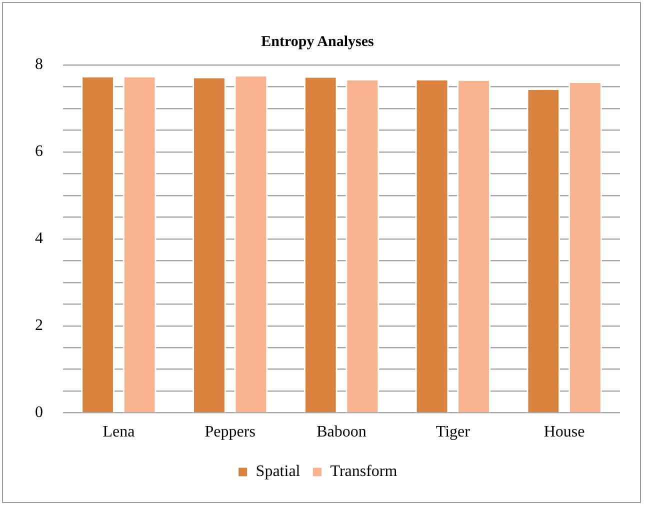  What do you see at coordinates (39, 65) in the screenshot?
I see `y-tick-label: 8` at bounding box center [39, 65].